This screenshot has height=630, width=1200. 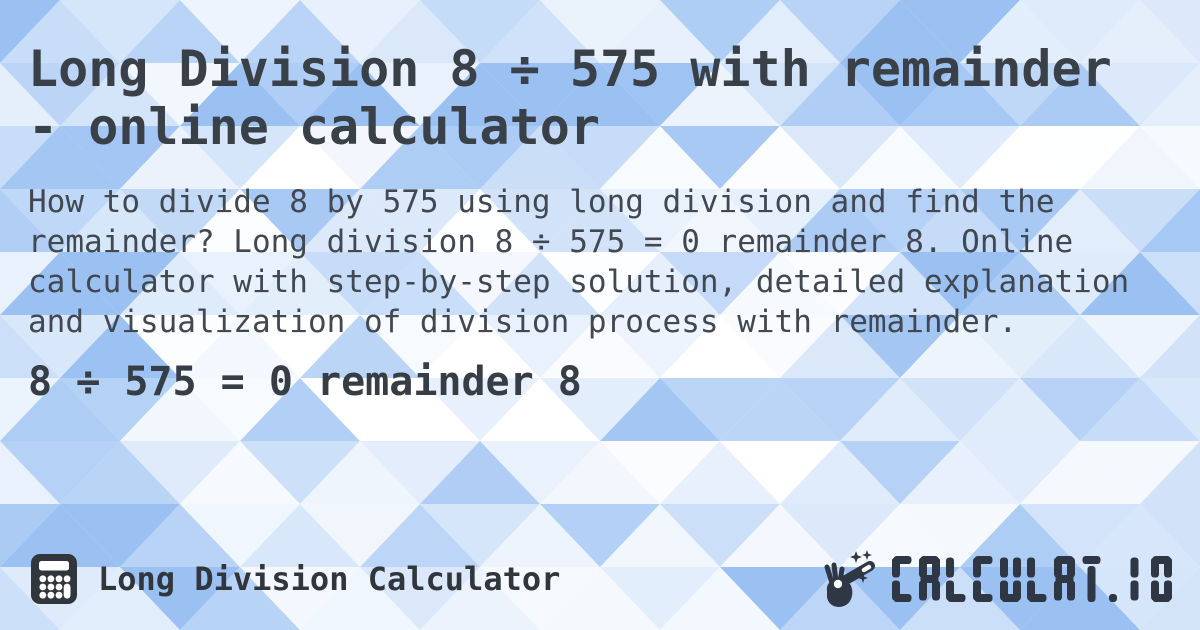 I want to click on brand-logo, so click(x=996, y=579).